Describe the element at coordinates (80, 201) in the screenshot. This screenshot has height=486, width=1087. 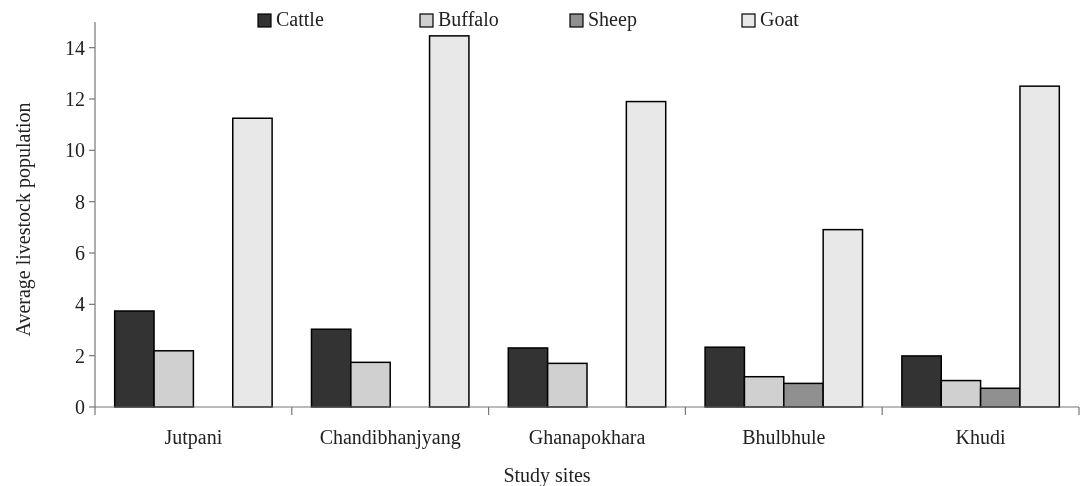
I see `y-tick-label: 8` at that location.